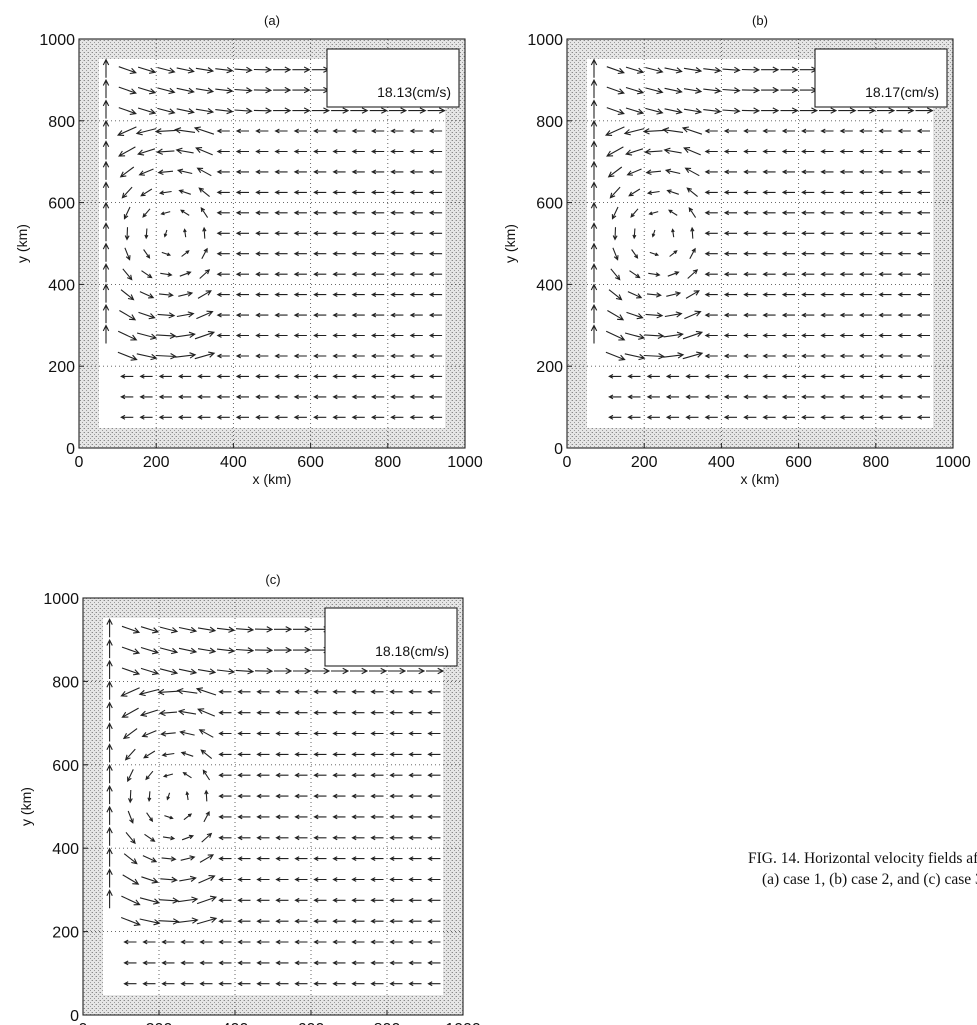 The width and height of the screenshot is (977, 1025). I want to click on y-tick-label: 200, so click(61, 367).